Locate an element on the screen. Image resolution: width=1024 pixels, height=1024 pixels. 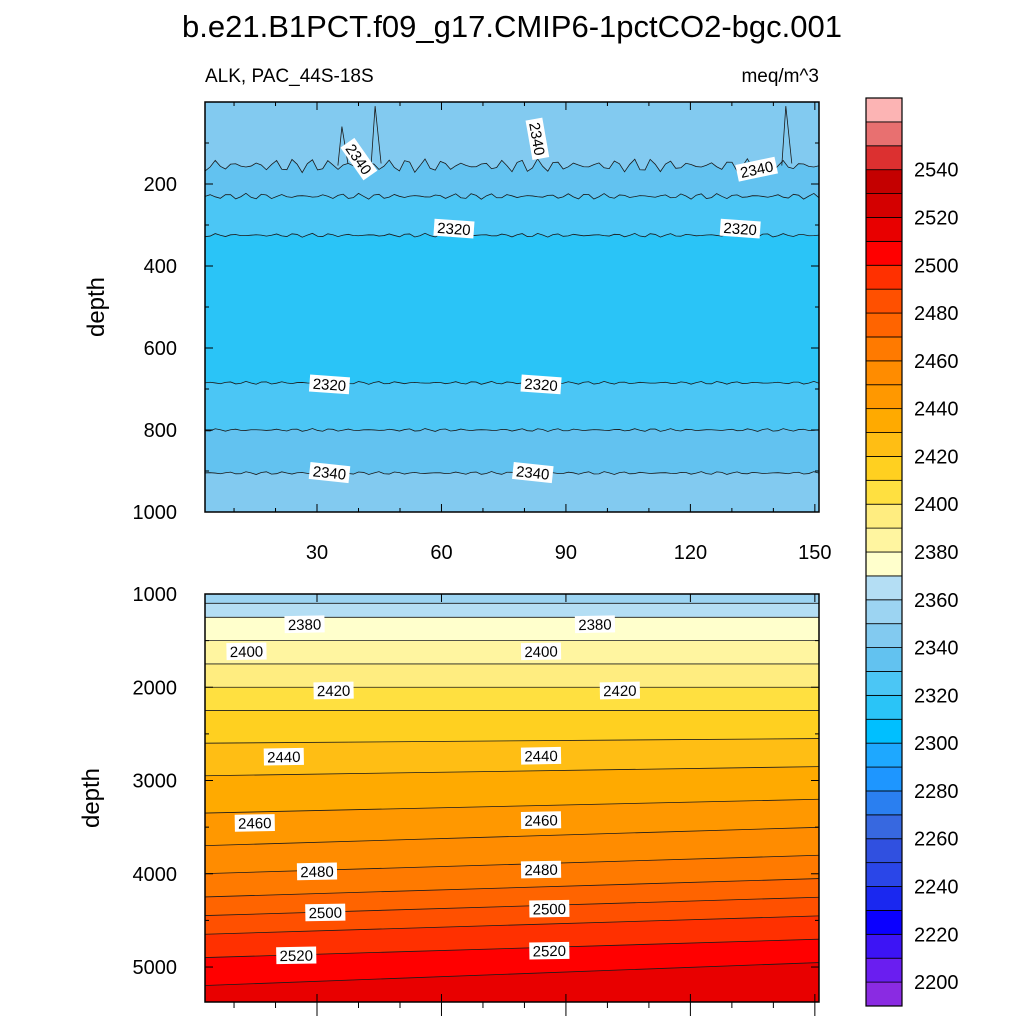
chart-units-label: meq/m^3 is located at coordinates (780, 76).